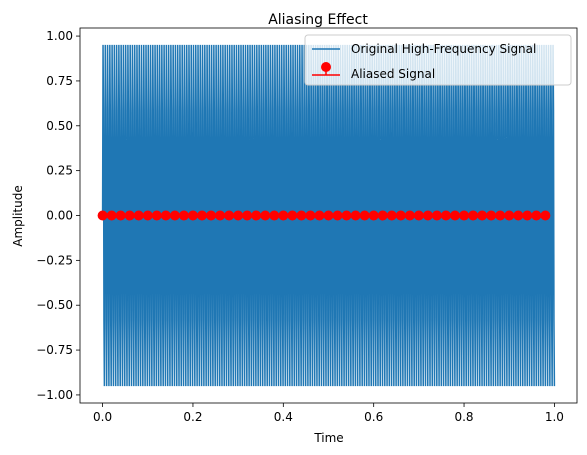  I want to click on legend-stem-marker, so click(326, 67).